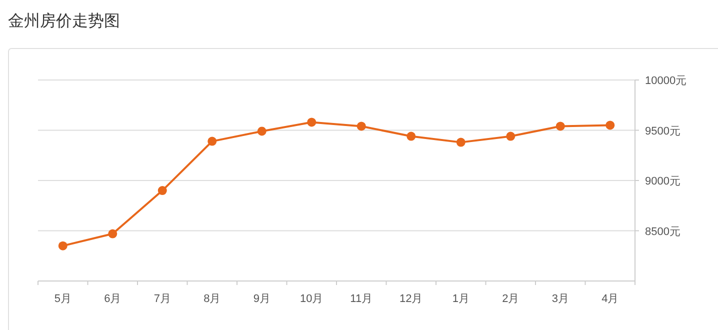  Describe the element at coordinates (63, 299) in the screenshot. I see `x-tick-label: 5月` at that location.